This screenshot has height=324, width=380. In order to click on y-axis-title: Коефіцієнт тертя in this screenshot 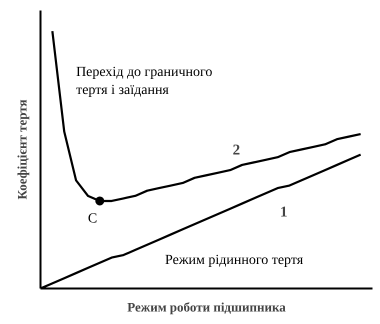, I will do `click(22, 149)`.